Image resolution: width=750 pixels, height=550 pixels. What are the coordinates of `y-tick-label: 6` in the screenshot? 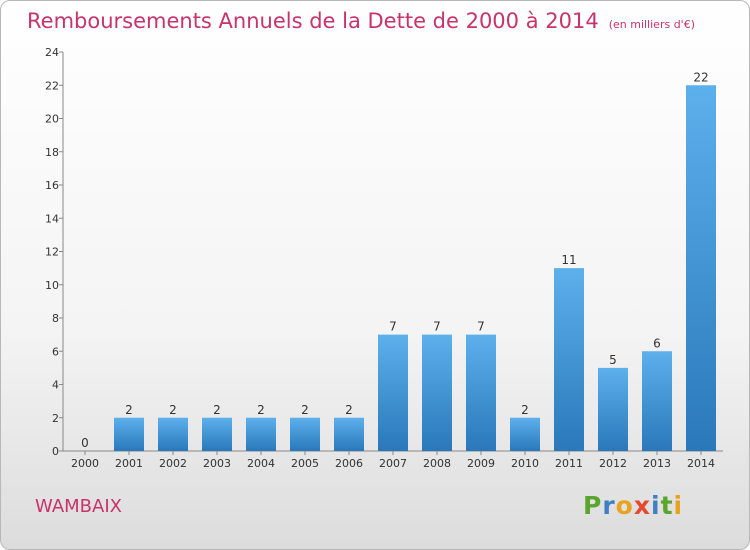 It's located at (55, 351).